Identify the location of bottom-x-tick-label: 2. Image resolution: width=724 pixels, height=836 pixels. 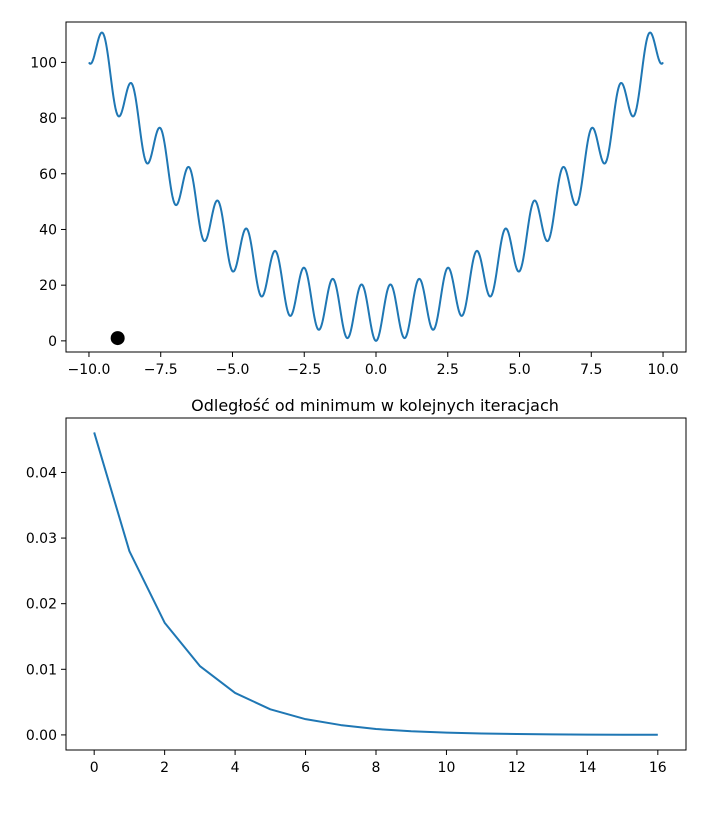
(164, 768).